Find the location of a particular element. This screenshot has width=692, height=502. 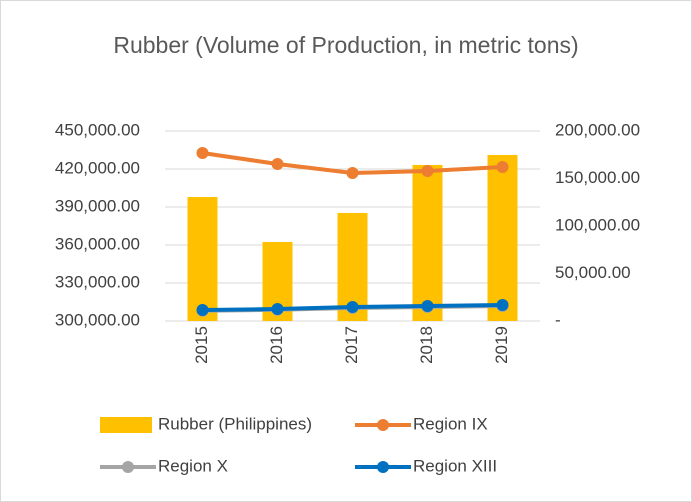

y-tick-label: 300,000.00 is located at coordinates (97, 319).